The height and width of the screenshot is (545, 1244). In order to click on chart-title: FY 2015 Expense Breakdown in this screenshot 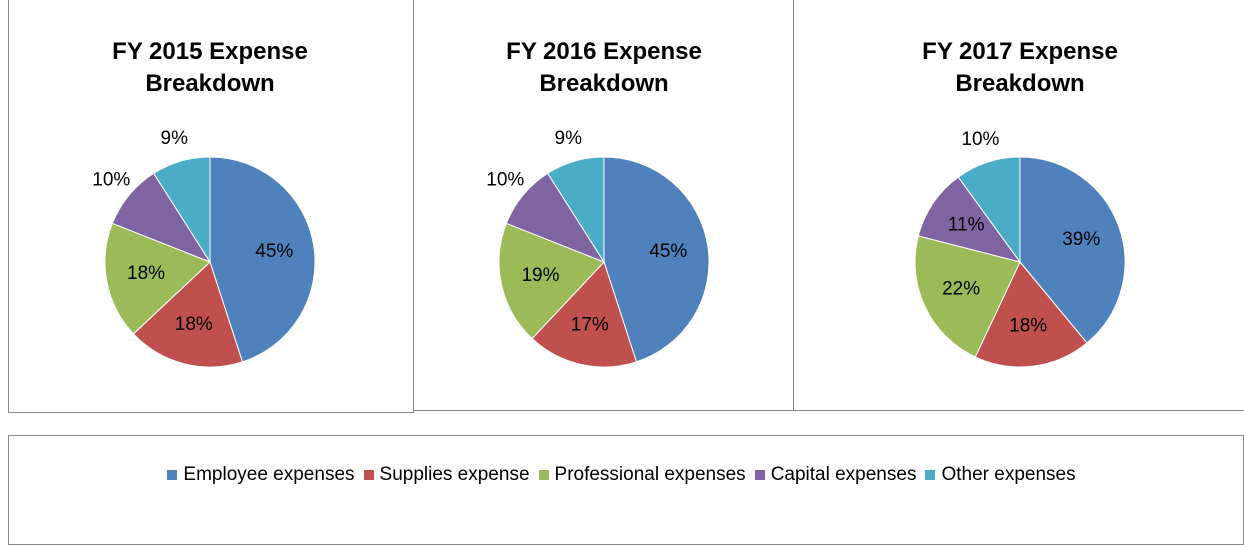, I will do `click(210, 67)`.